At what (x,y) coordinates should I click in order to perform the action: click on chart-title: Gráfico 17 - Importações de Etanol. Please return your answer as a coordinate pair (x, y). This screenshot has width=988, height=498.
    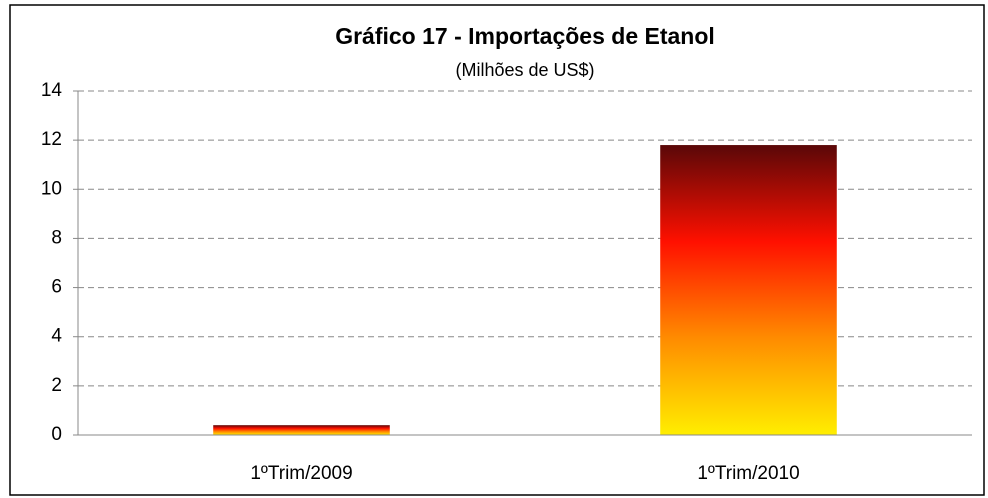
    Looking at the image, I should click on (525, 36).